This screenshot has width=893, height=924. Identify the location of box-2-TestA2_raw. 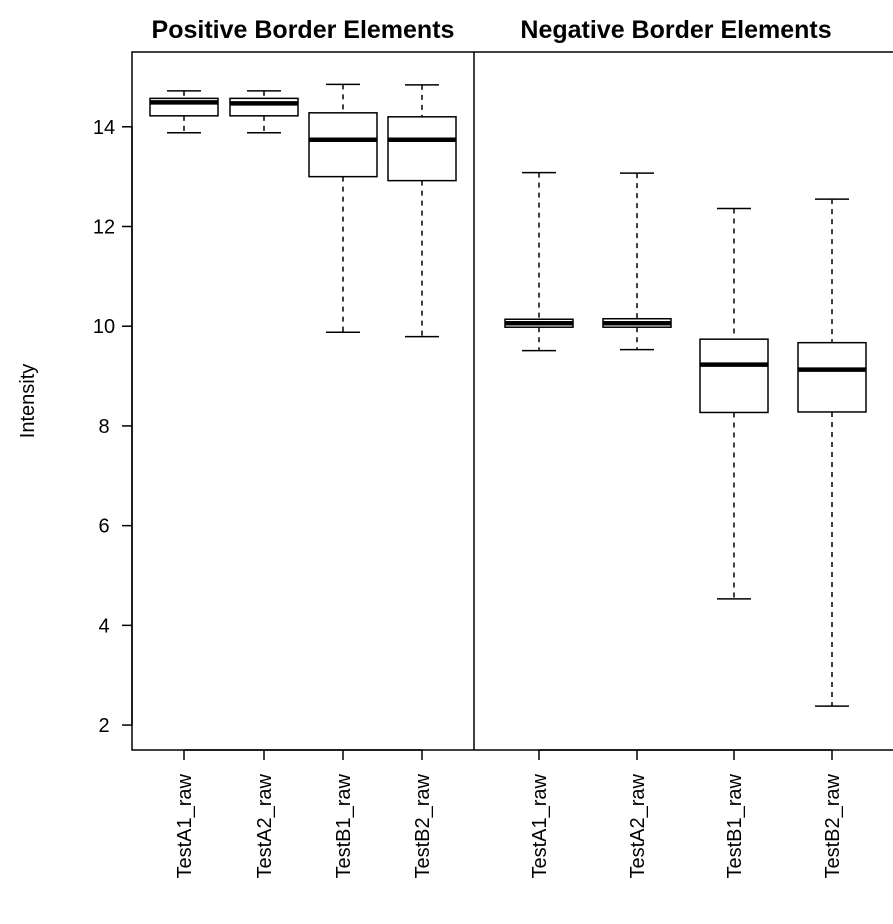
(637, 261).